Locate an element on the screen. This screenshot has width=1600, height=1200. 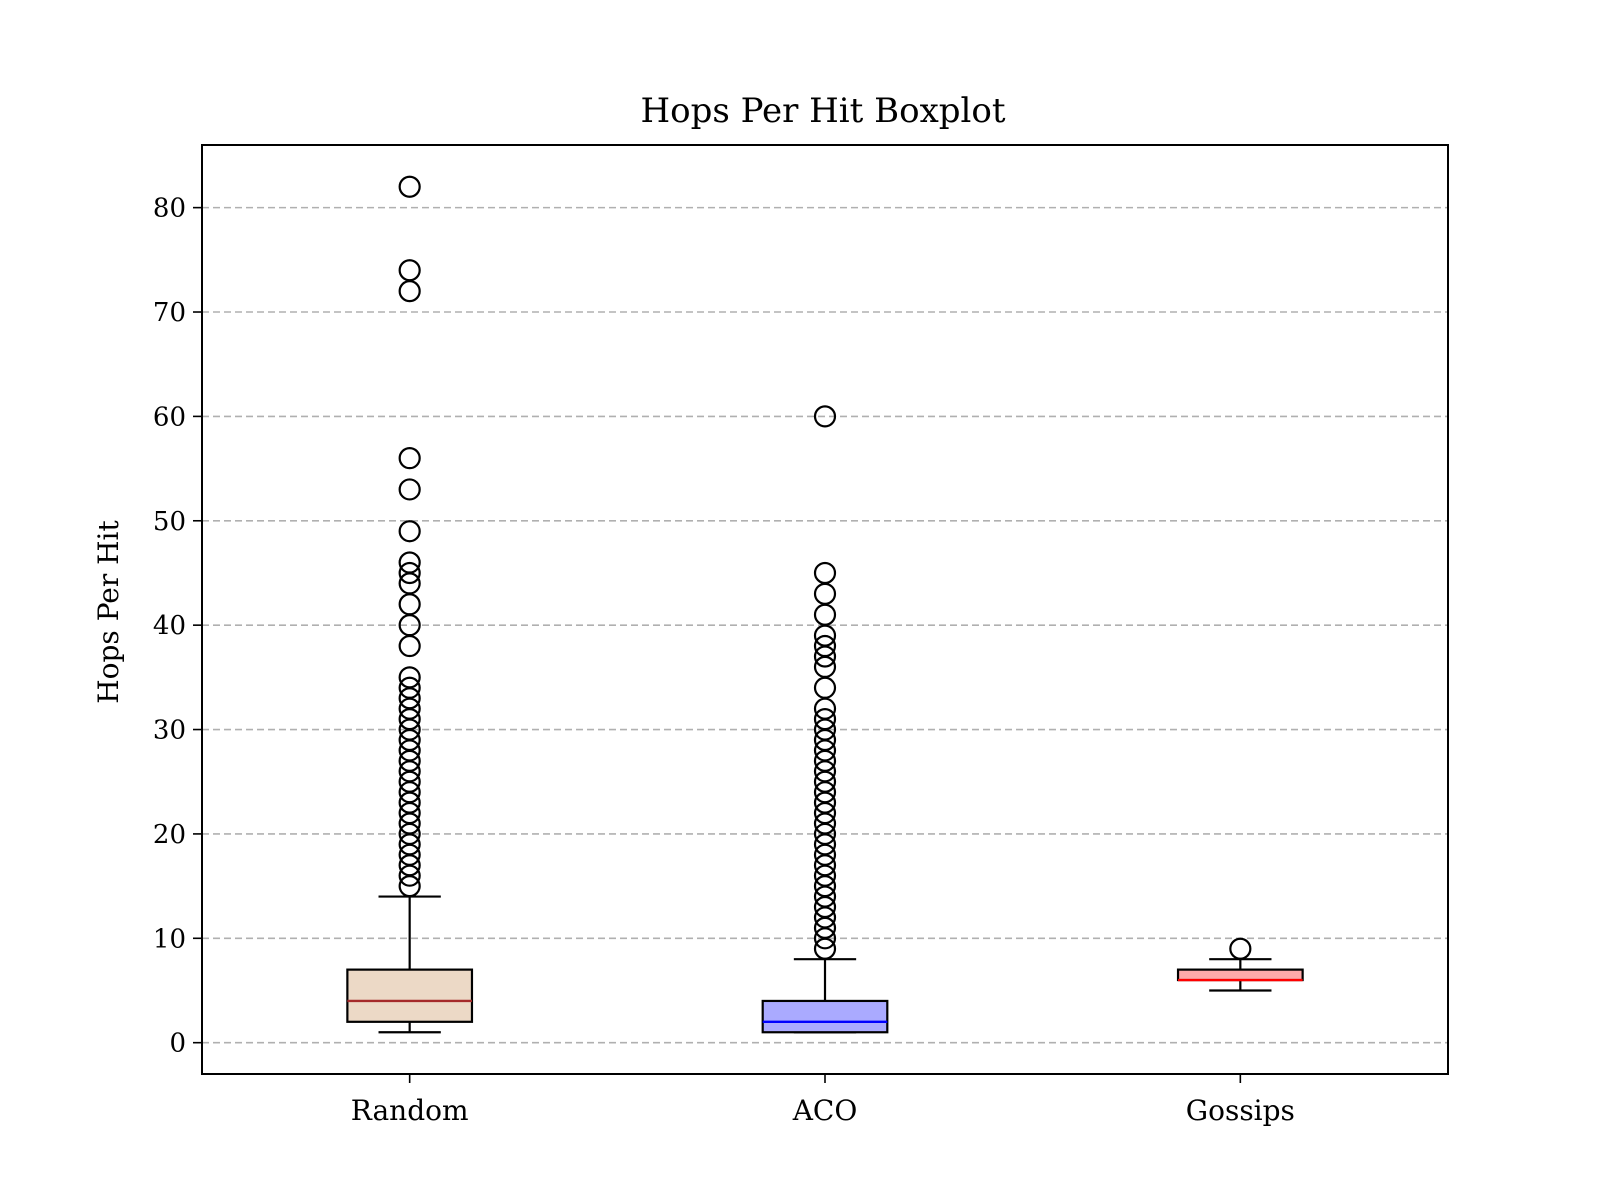
y-tick-label: 0 is located at coordinates (177, 1044).